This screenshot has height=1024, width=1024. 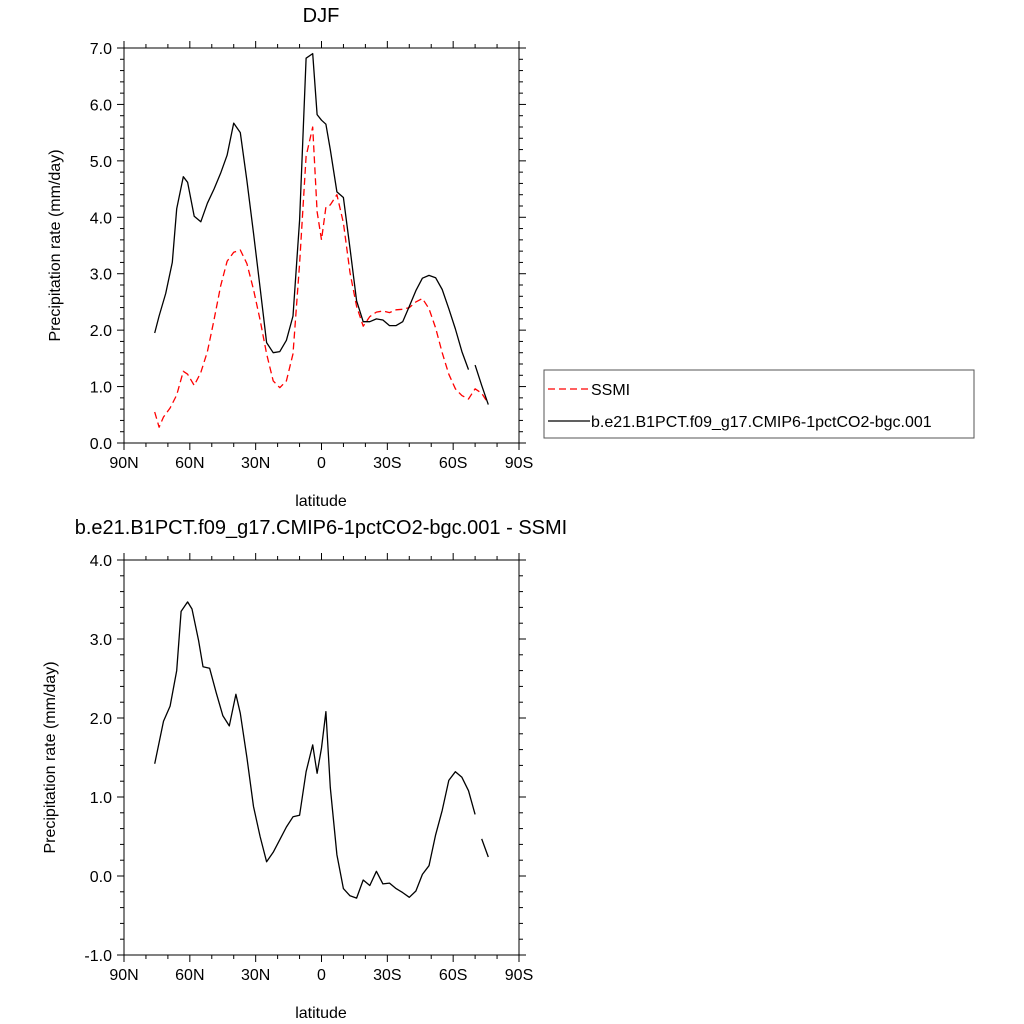 What do you see at coordinates (189, 463) in the screenshot?
I see `panel-top-x-tick-label: 60N` at bounding box center [189, 463].